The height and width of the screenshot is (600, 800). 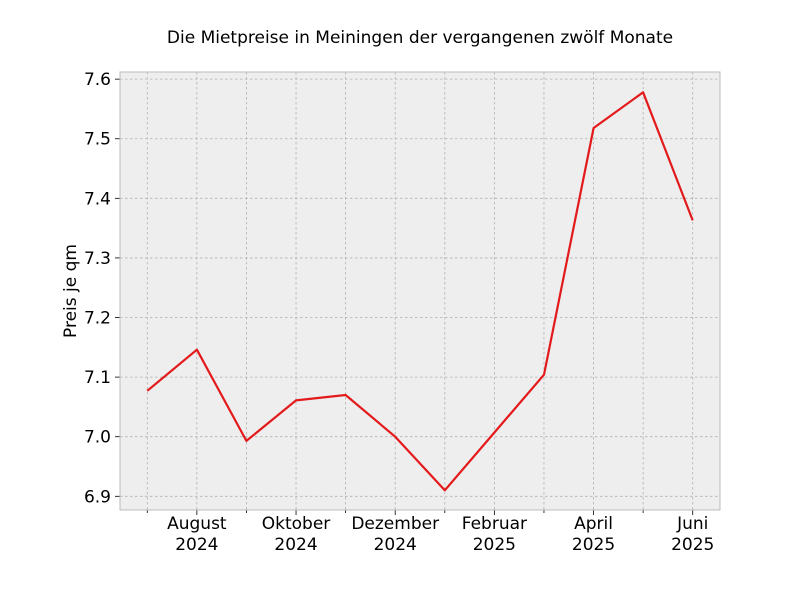 I want to click on y-tick-label: 7.3, so click(x=97, y=259).